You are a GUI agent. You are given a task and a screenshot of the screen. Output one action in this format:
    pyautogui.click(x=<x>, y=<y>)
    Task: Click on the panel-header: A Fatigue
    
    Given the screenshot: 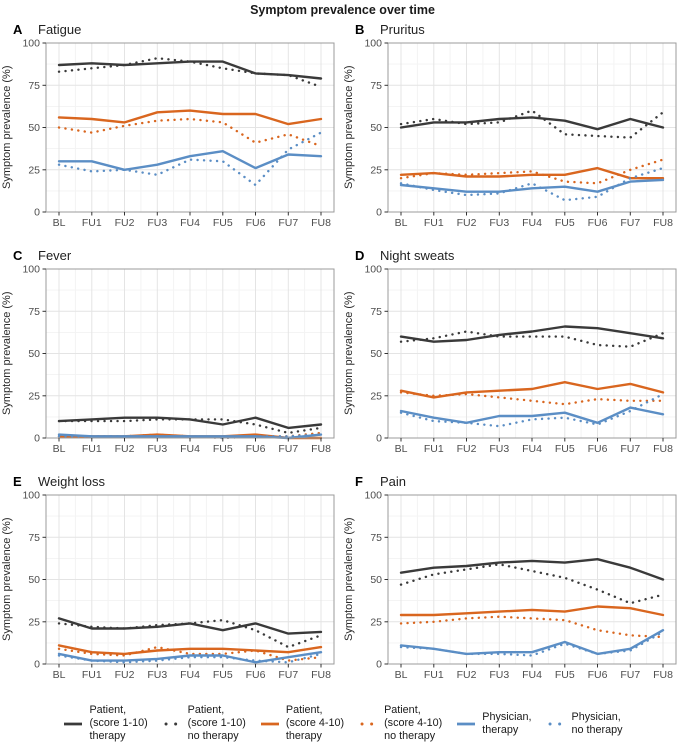 What is the action you would take?
    pyautogui.click(x=171, y=29)
    